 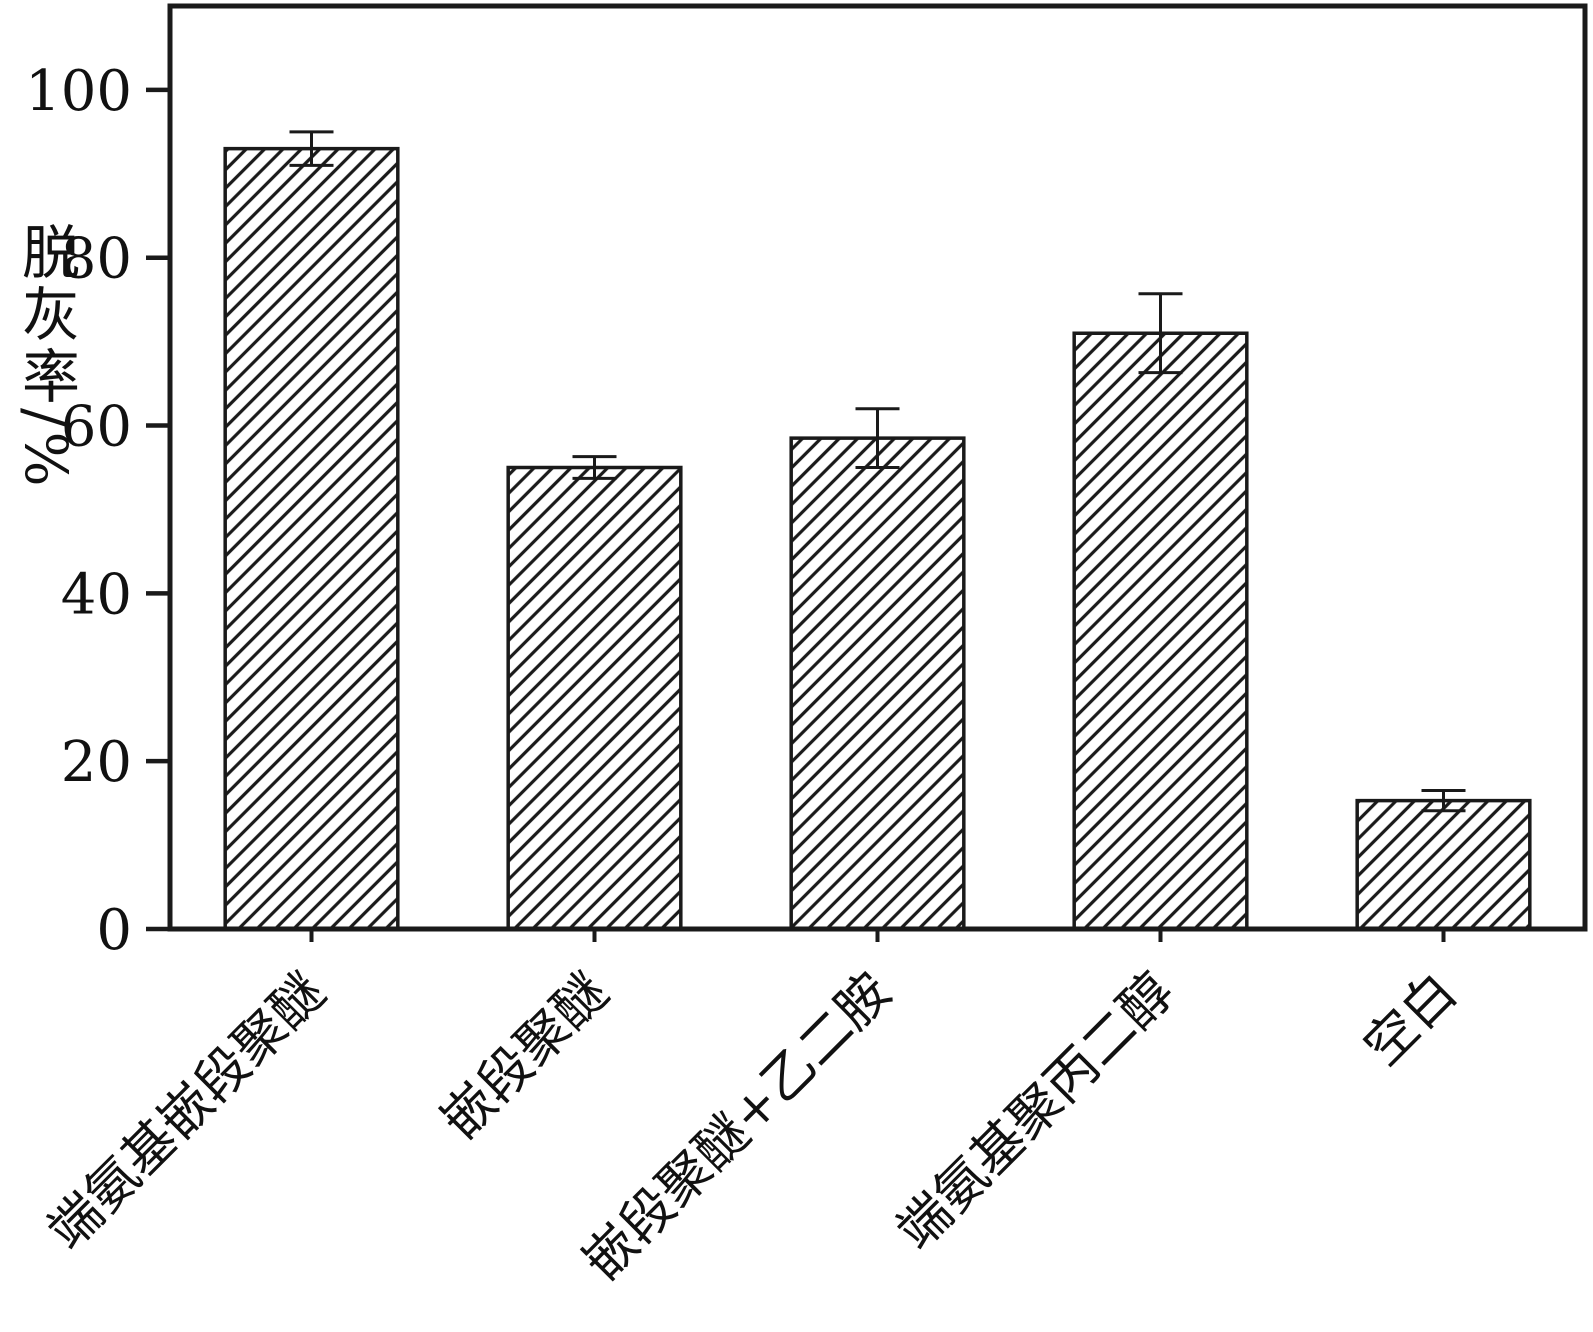 What do you see at coordinates (78, 91) in the screenshot?
I see `y-tick-label: 100` at bounding box center [78, 91].